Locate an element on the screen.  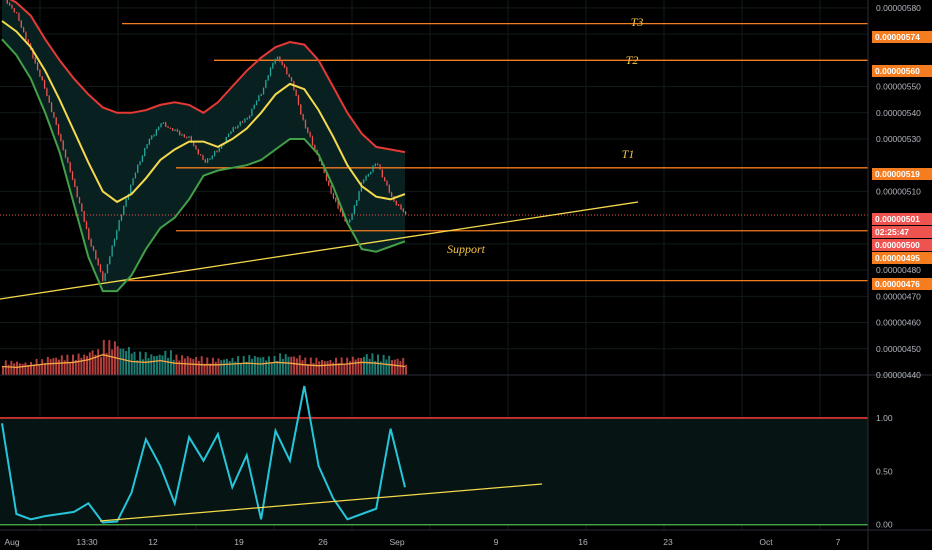
time-tick-label: Aug is located at coordinates (11, 542).